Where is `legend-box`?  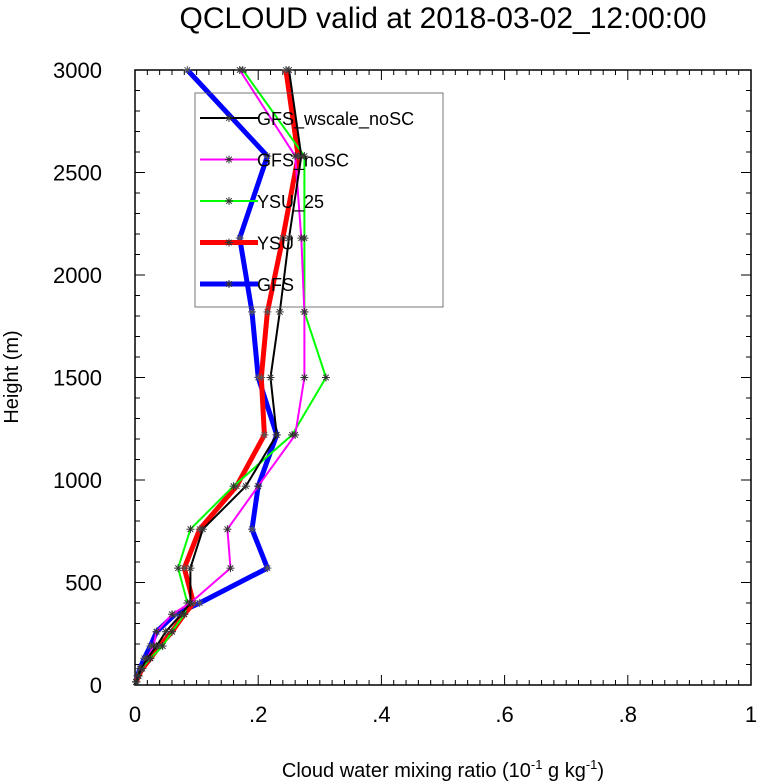
legend-box is located at coordinates (319, 200).